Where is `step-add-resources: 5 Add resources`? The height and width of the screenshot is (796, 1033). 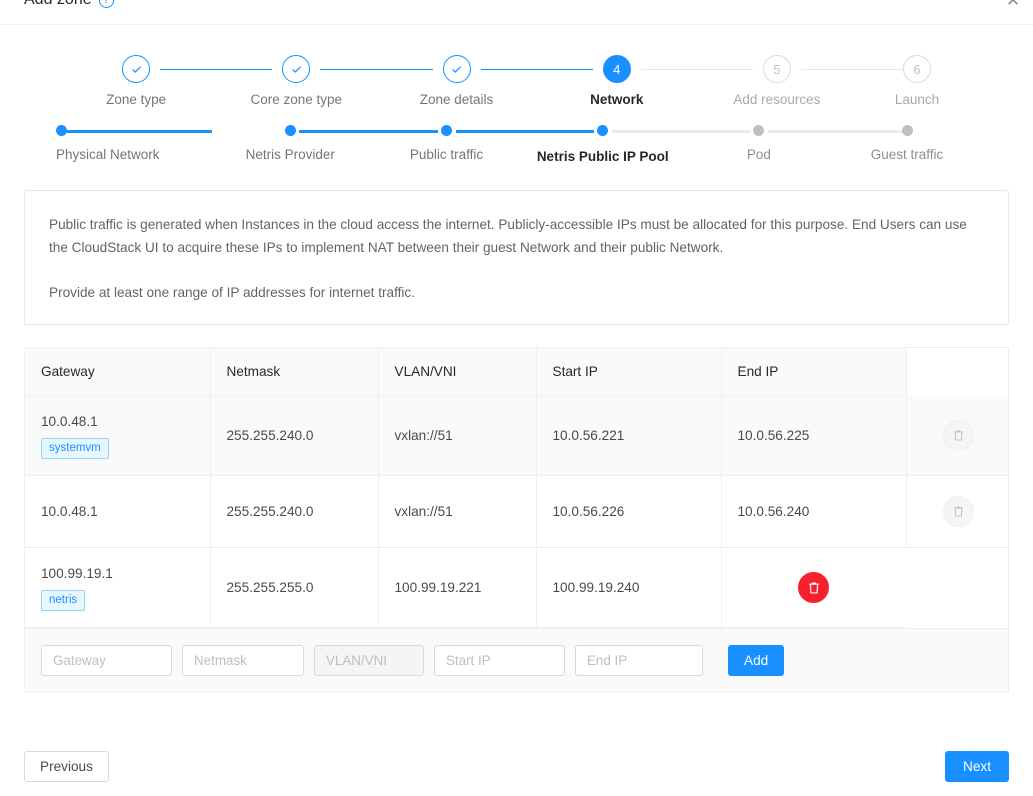
step-add-resources: 5 Add resources is located at coordinates (805, 81).